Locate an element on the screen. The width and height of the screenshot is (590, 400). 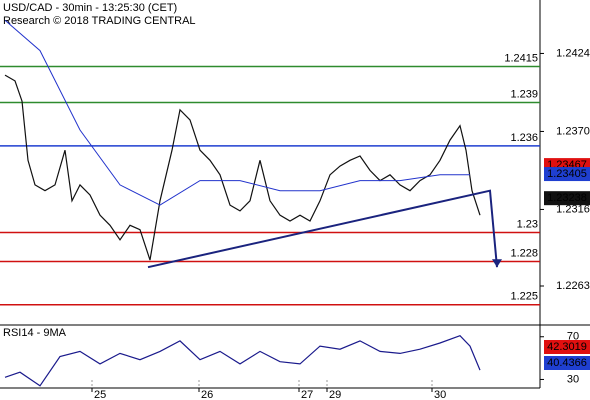
y-tick-label: 1.2424 is located at coordinates (573, 53).